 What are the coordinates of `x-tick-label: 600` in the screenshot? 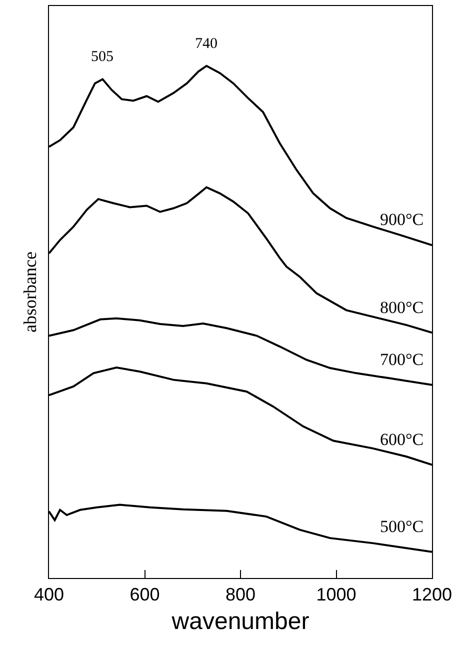 It's located at (145, 594).